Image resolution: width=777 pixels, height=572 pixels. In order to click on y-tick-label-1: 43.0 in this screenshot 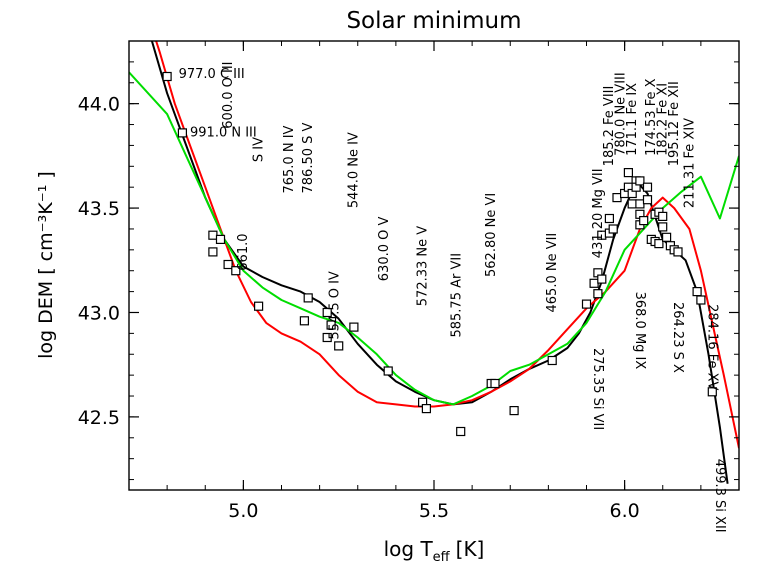, I will do `click(99, 313)`.